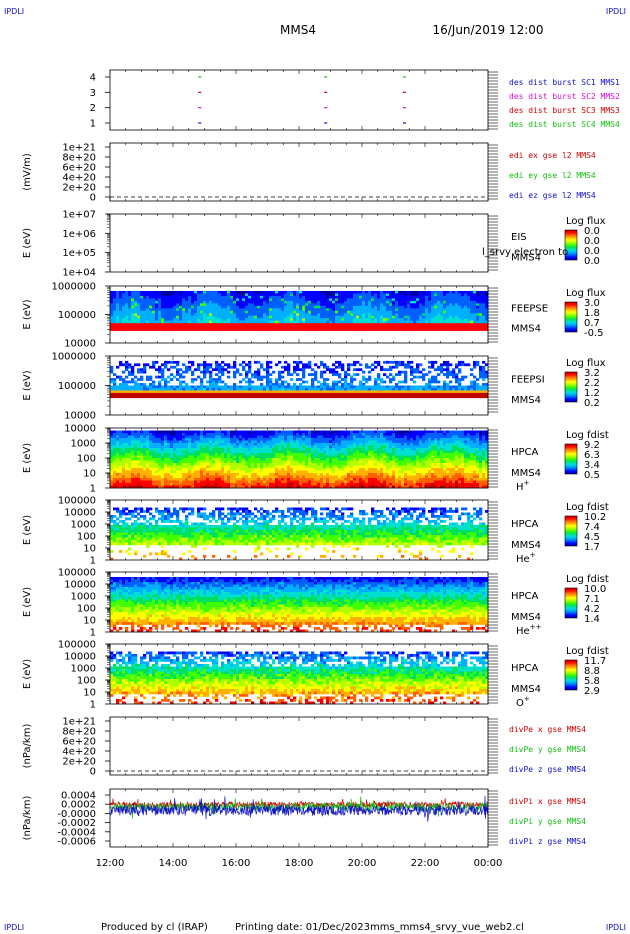  What do you see at coordinates (447, 927) in the screenshot?
I see `footer-filename: mms_mms4_srvy_vue_web2.cl` at bounding box center [447, 927].